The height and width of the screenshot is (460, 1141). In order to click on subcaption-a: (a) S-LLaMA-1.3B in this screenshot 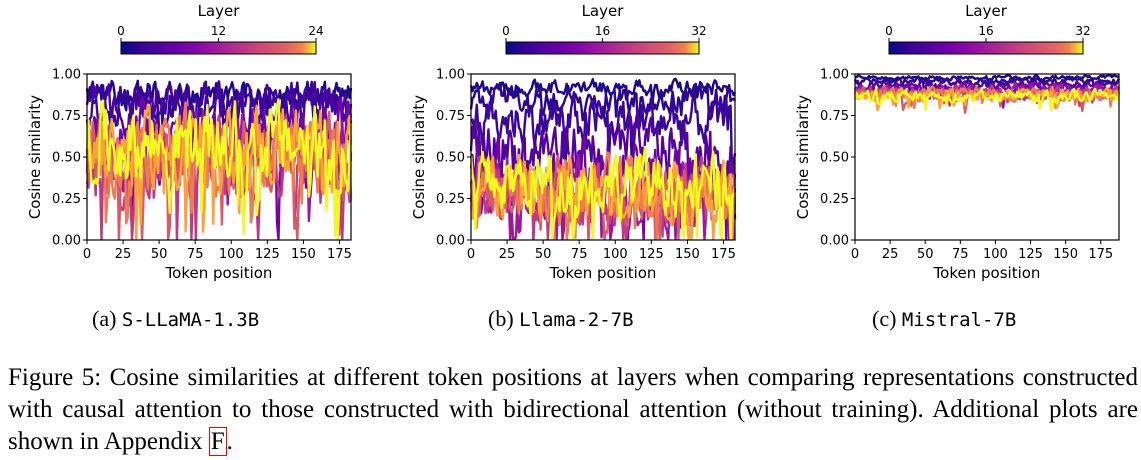, I will do `click(175, 319)`.